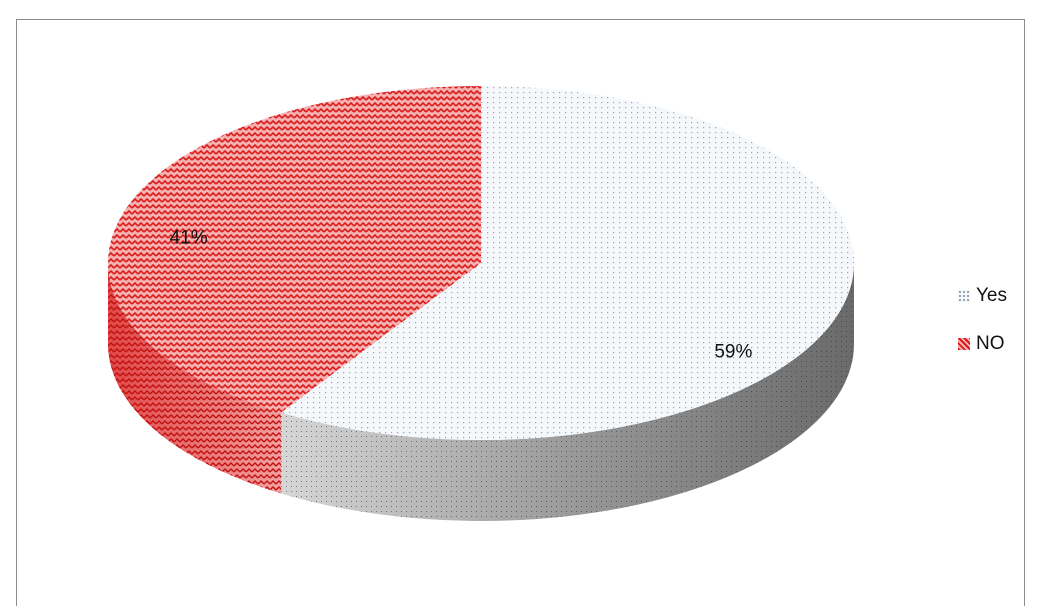 Image resolution: width=1044 pixels, height=606 pixels. I want to click on data-label-yes: 59%, so click(733, 351).